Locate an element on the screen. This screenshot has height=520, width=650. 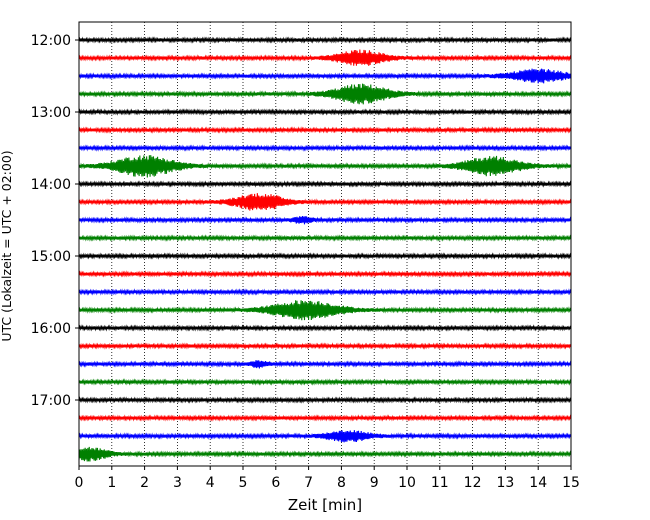
x-tick-label-0: 0 is located at coordinates (79, 483).